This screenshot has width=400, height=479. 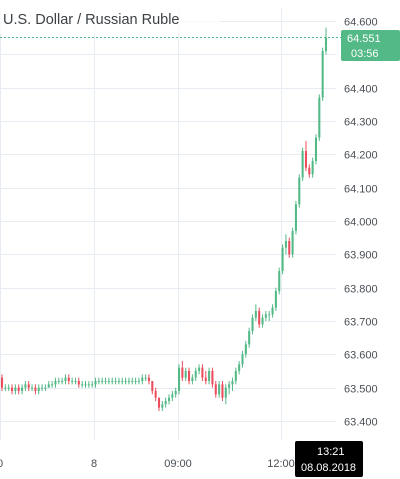 I want to click on time-tick-label: 12:00, so click(x=281, y=464).